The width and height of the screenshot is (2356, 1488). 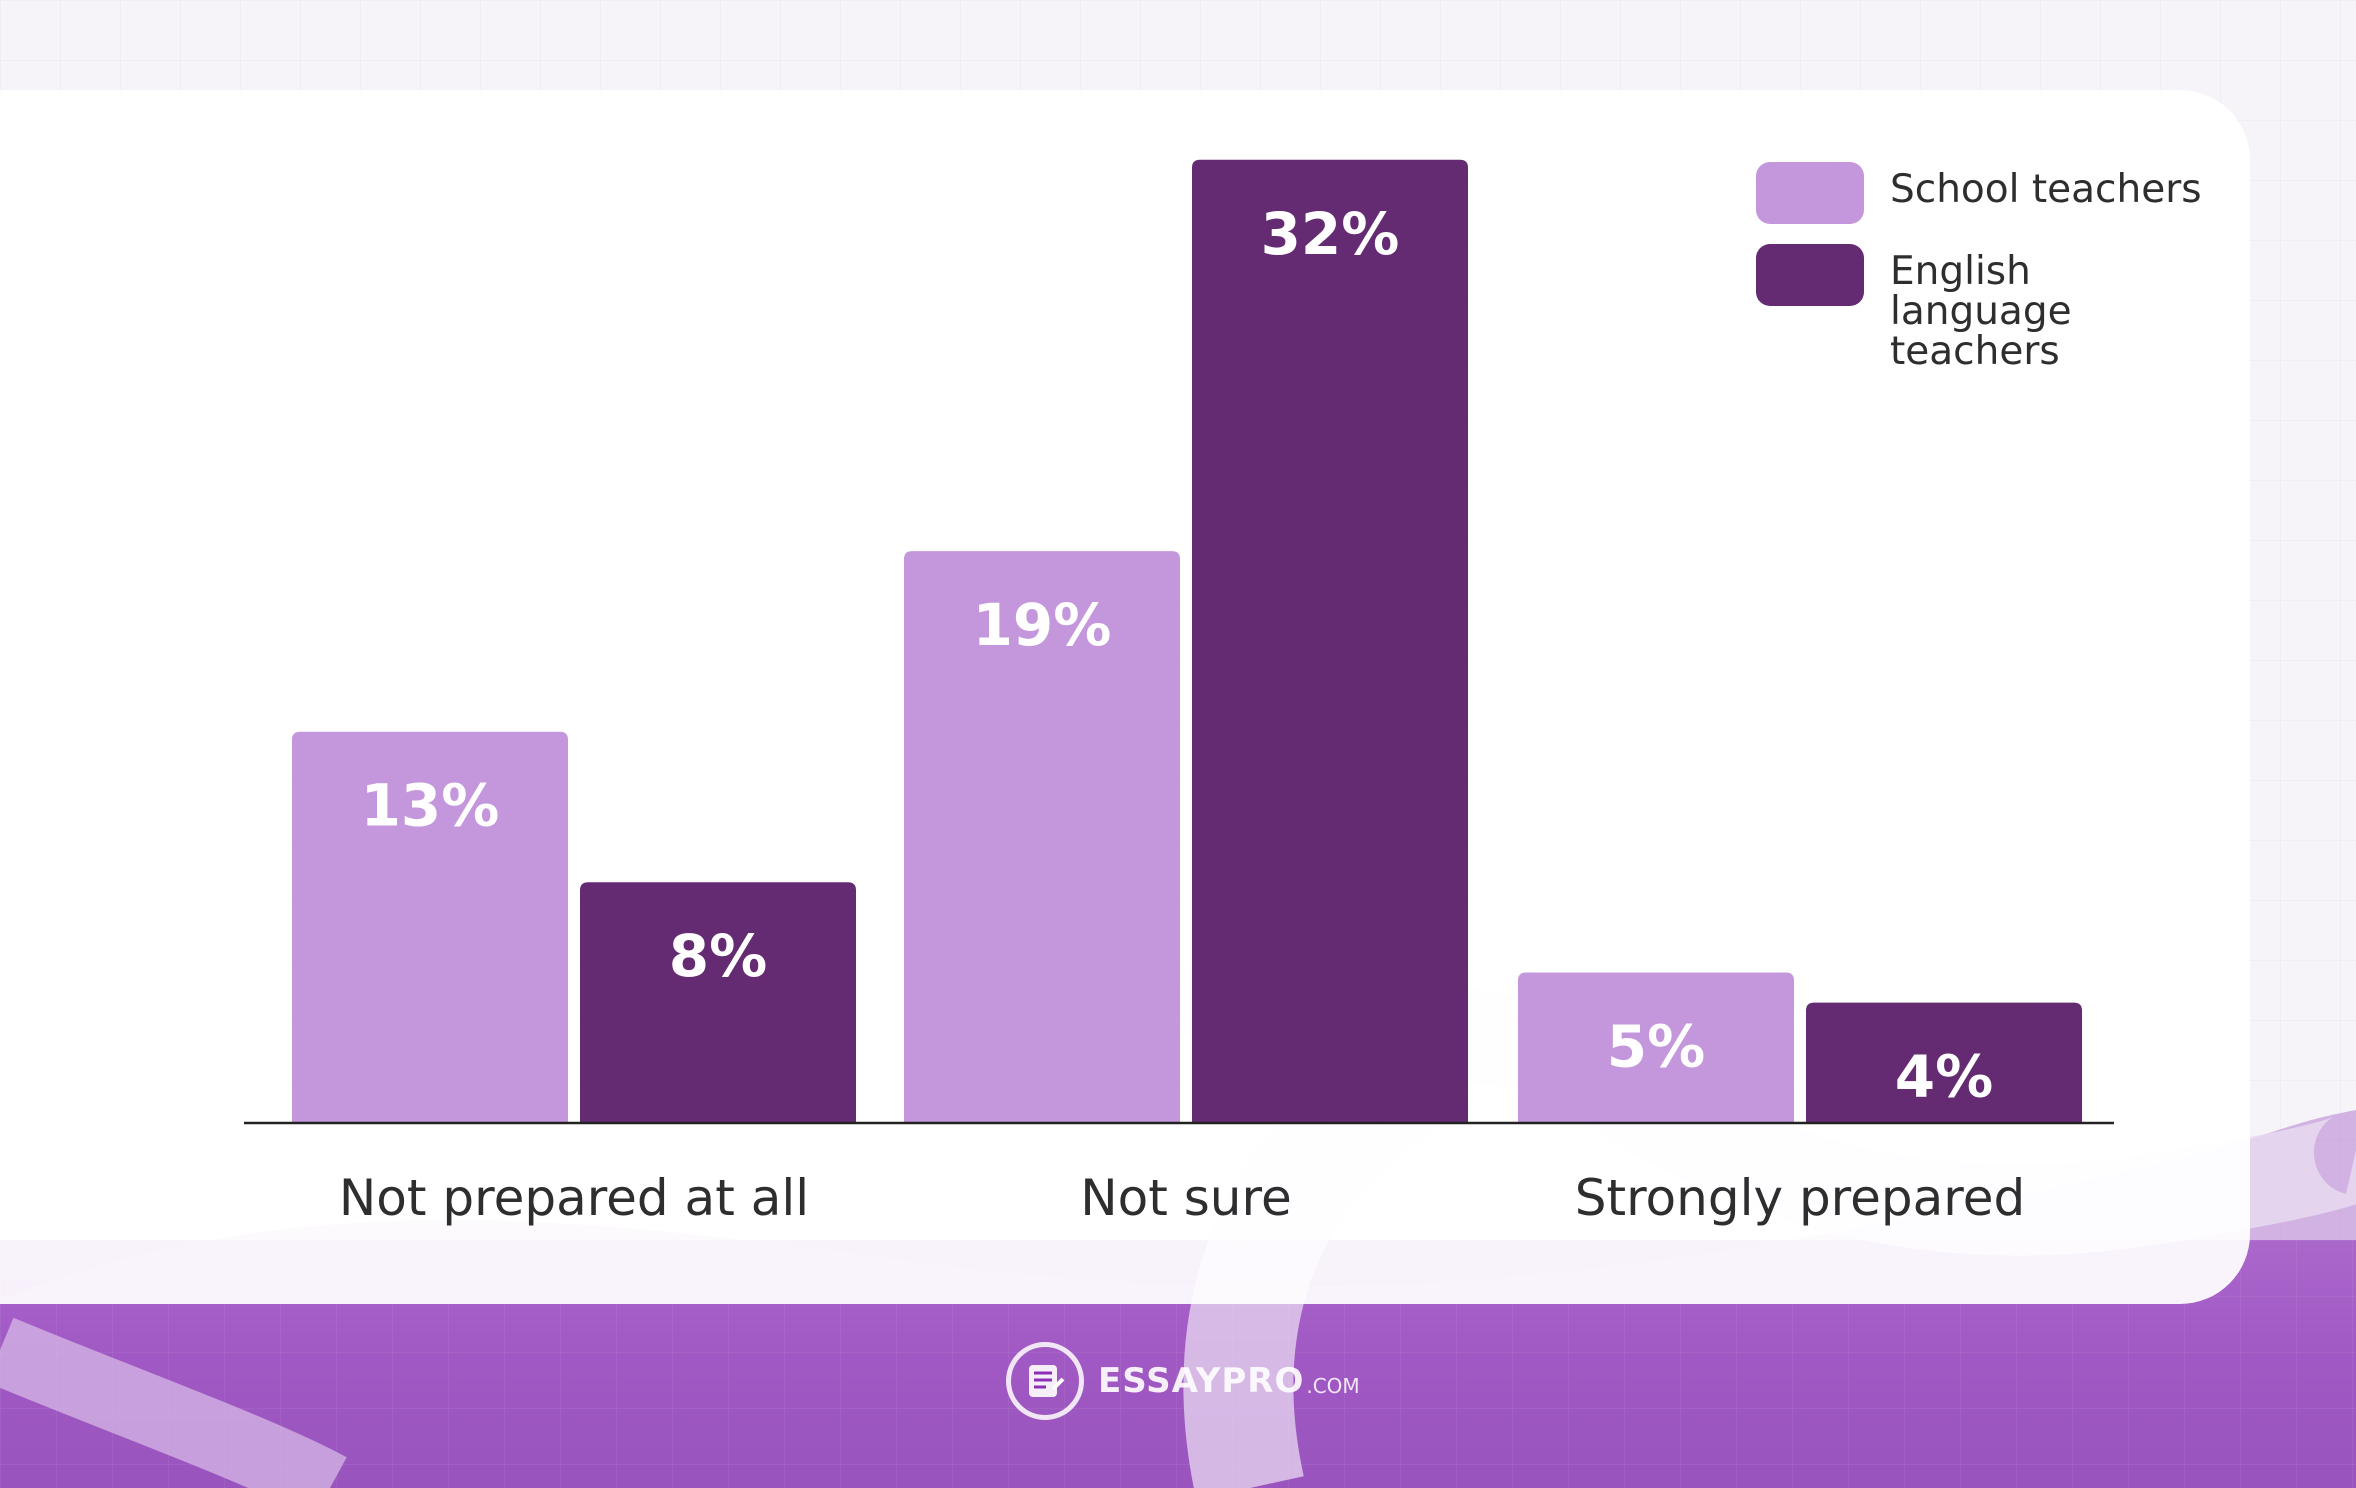 I want to click on category-label-not-sure: Not sure, so click(x=1185, y=1198).